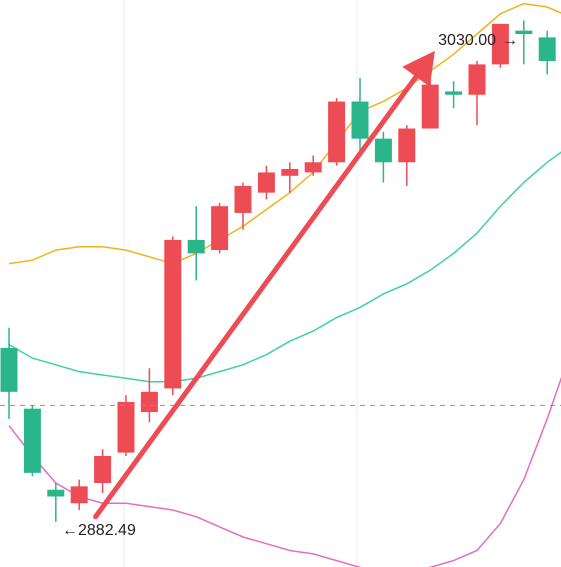 The image size is (561, 567). I want to click on low-label-arrow: ←, so click(70, 530).